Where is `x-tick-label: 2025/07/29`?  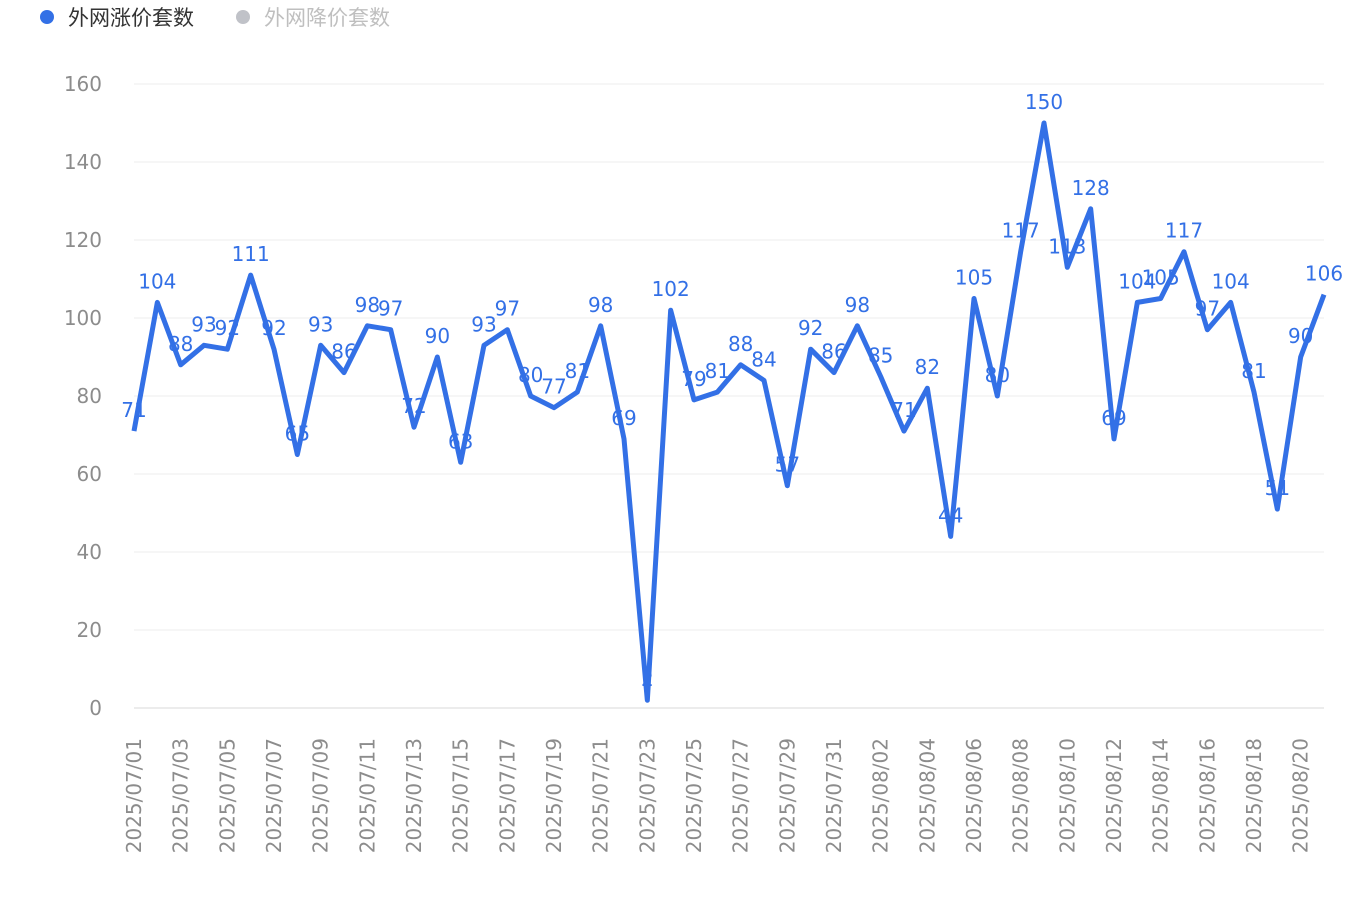
x-tick-label: 2025/07/29 is located at coordinates (787, 795).